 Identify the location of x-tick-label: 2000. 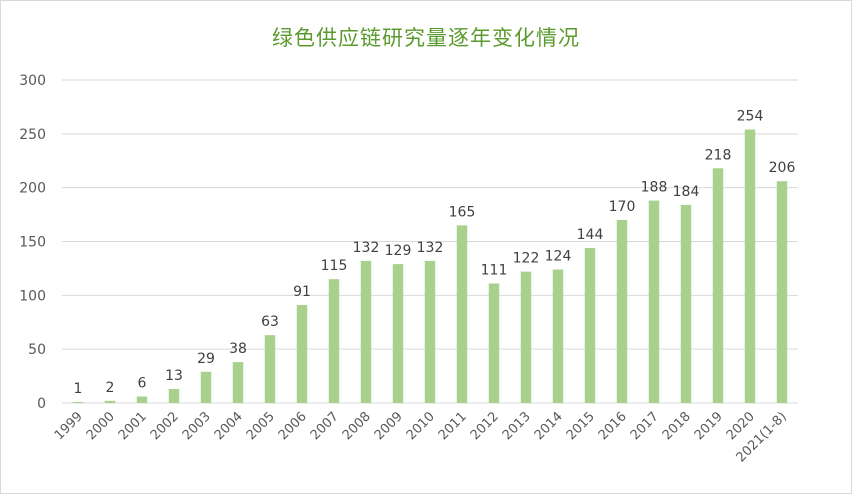
(101, 426).